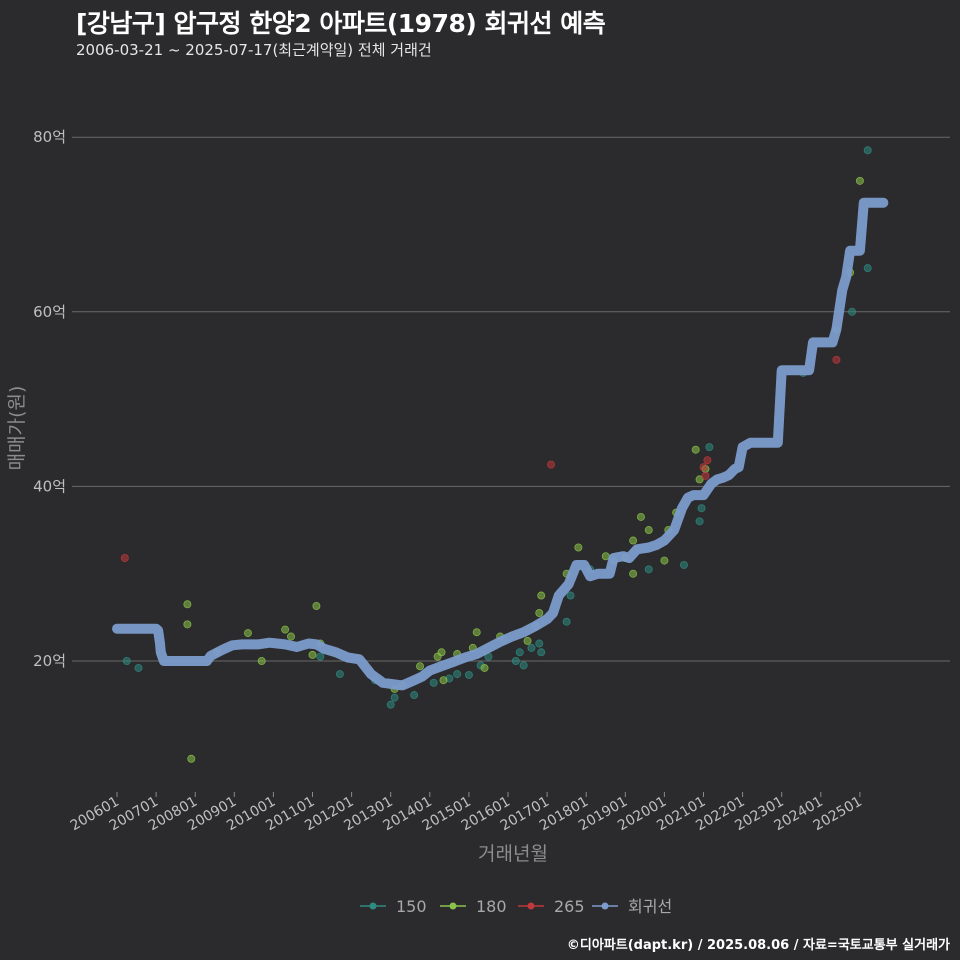 Image resolution: width=960 pixels, height=960 pixels. Describe the element at coordinates (411, 906) in the screenshot. I see `legend-label-150: 150` at that location.